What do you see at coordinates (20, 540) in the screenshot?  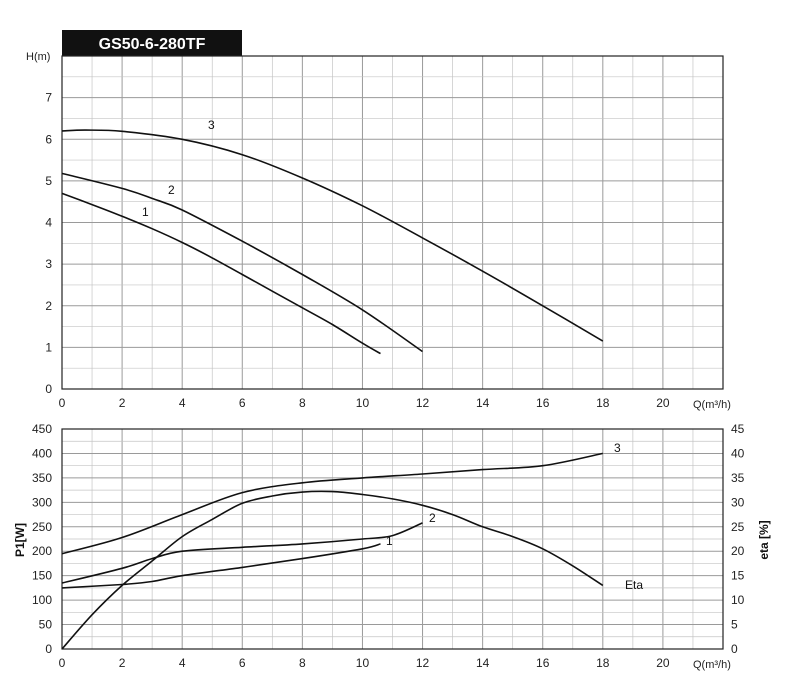 I see `y-axis-label: P1[W]` at bounding box center [20, 540].